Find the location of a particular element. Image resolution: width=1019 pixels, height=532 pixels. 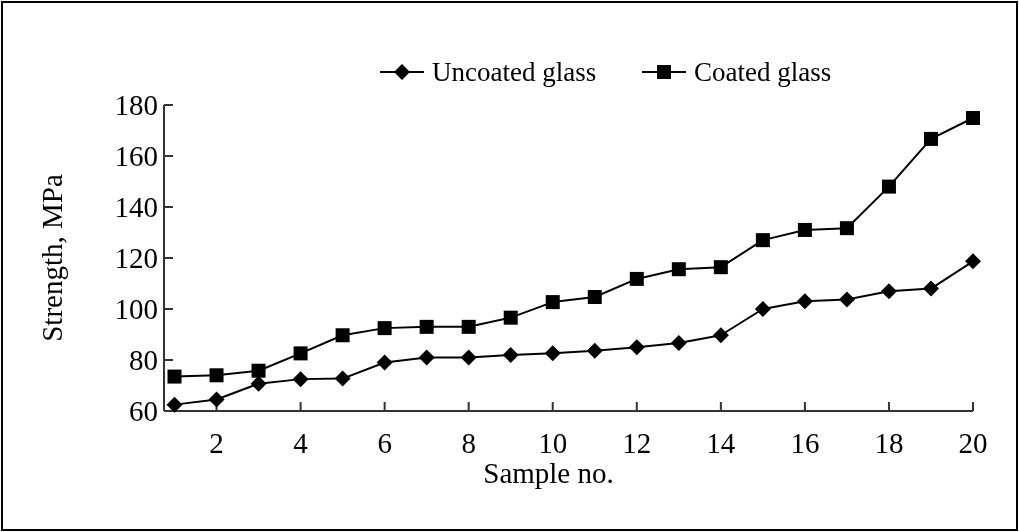

y-tick-label: 140 is located at coordinates (136, 207).